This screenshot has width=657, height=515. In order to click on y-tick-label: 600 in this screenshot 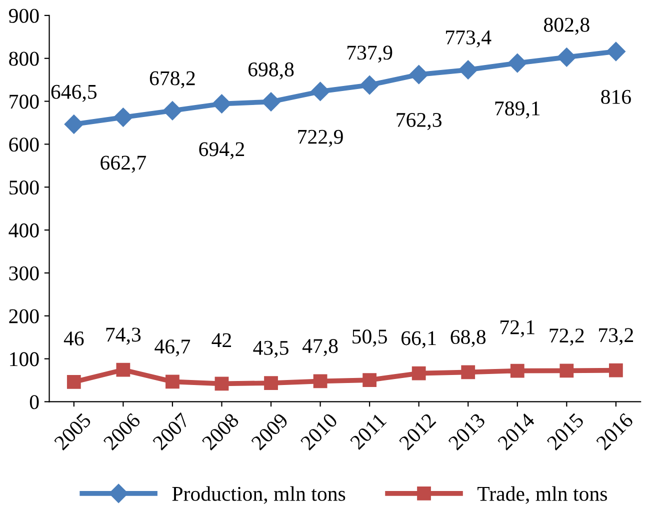, I will do `click(24, 145)`.